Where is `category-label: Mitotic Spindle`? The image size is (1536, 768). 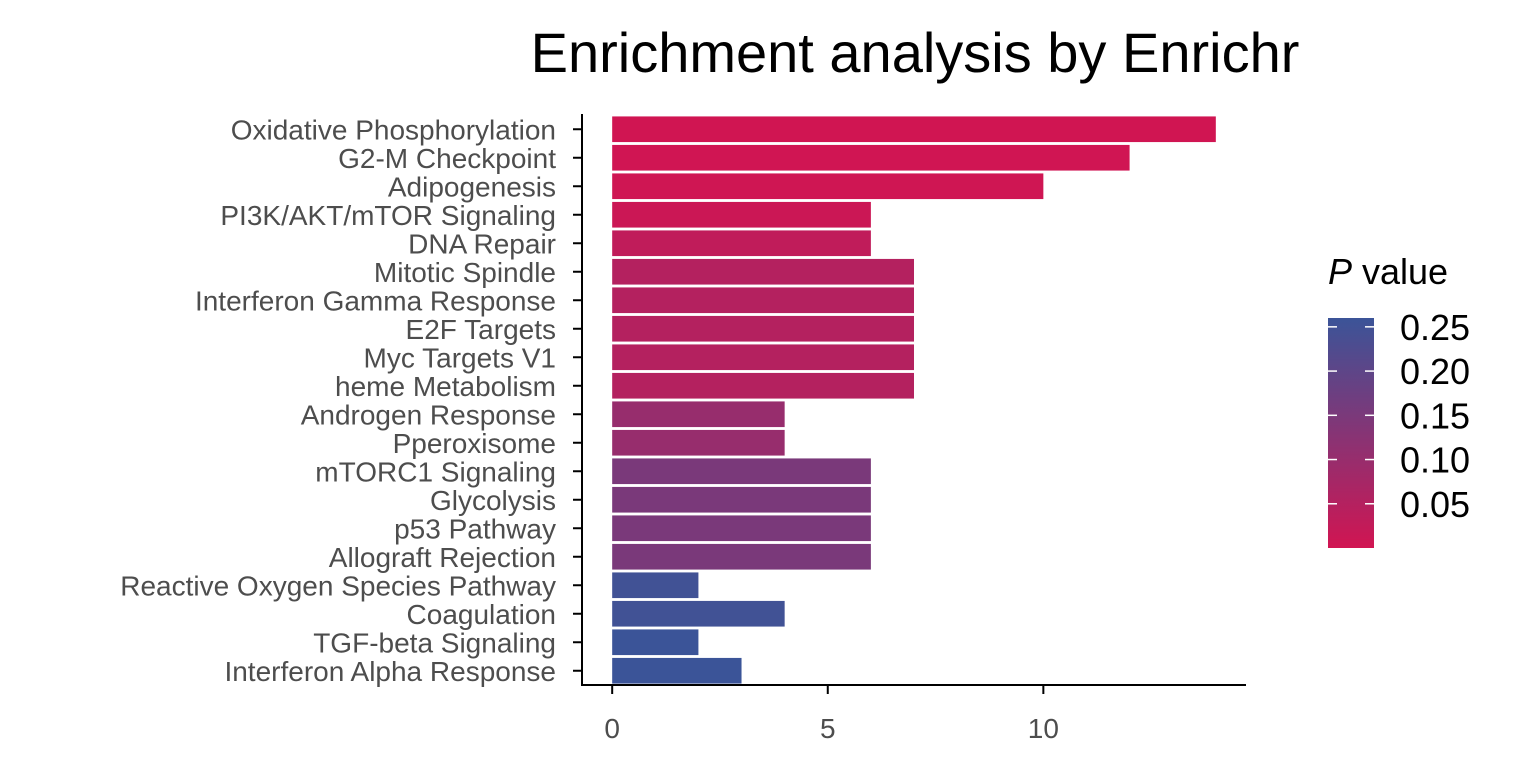
category-label: Mitotic Spindle is located at coordinates (465, 272).